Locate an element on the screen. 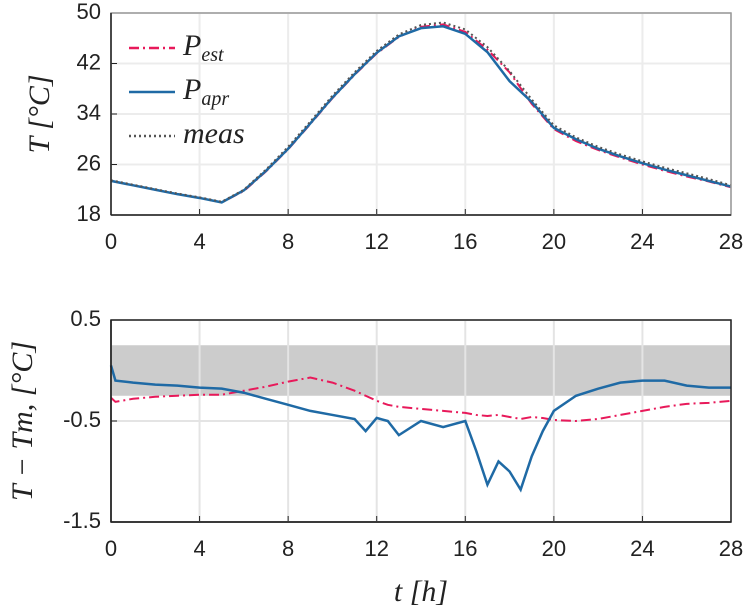 This screenshot has height=616, width=747. y-tick-label: 0.5 is located at coordinates (85, 318).